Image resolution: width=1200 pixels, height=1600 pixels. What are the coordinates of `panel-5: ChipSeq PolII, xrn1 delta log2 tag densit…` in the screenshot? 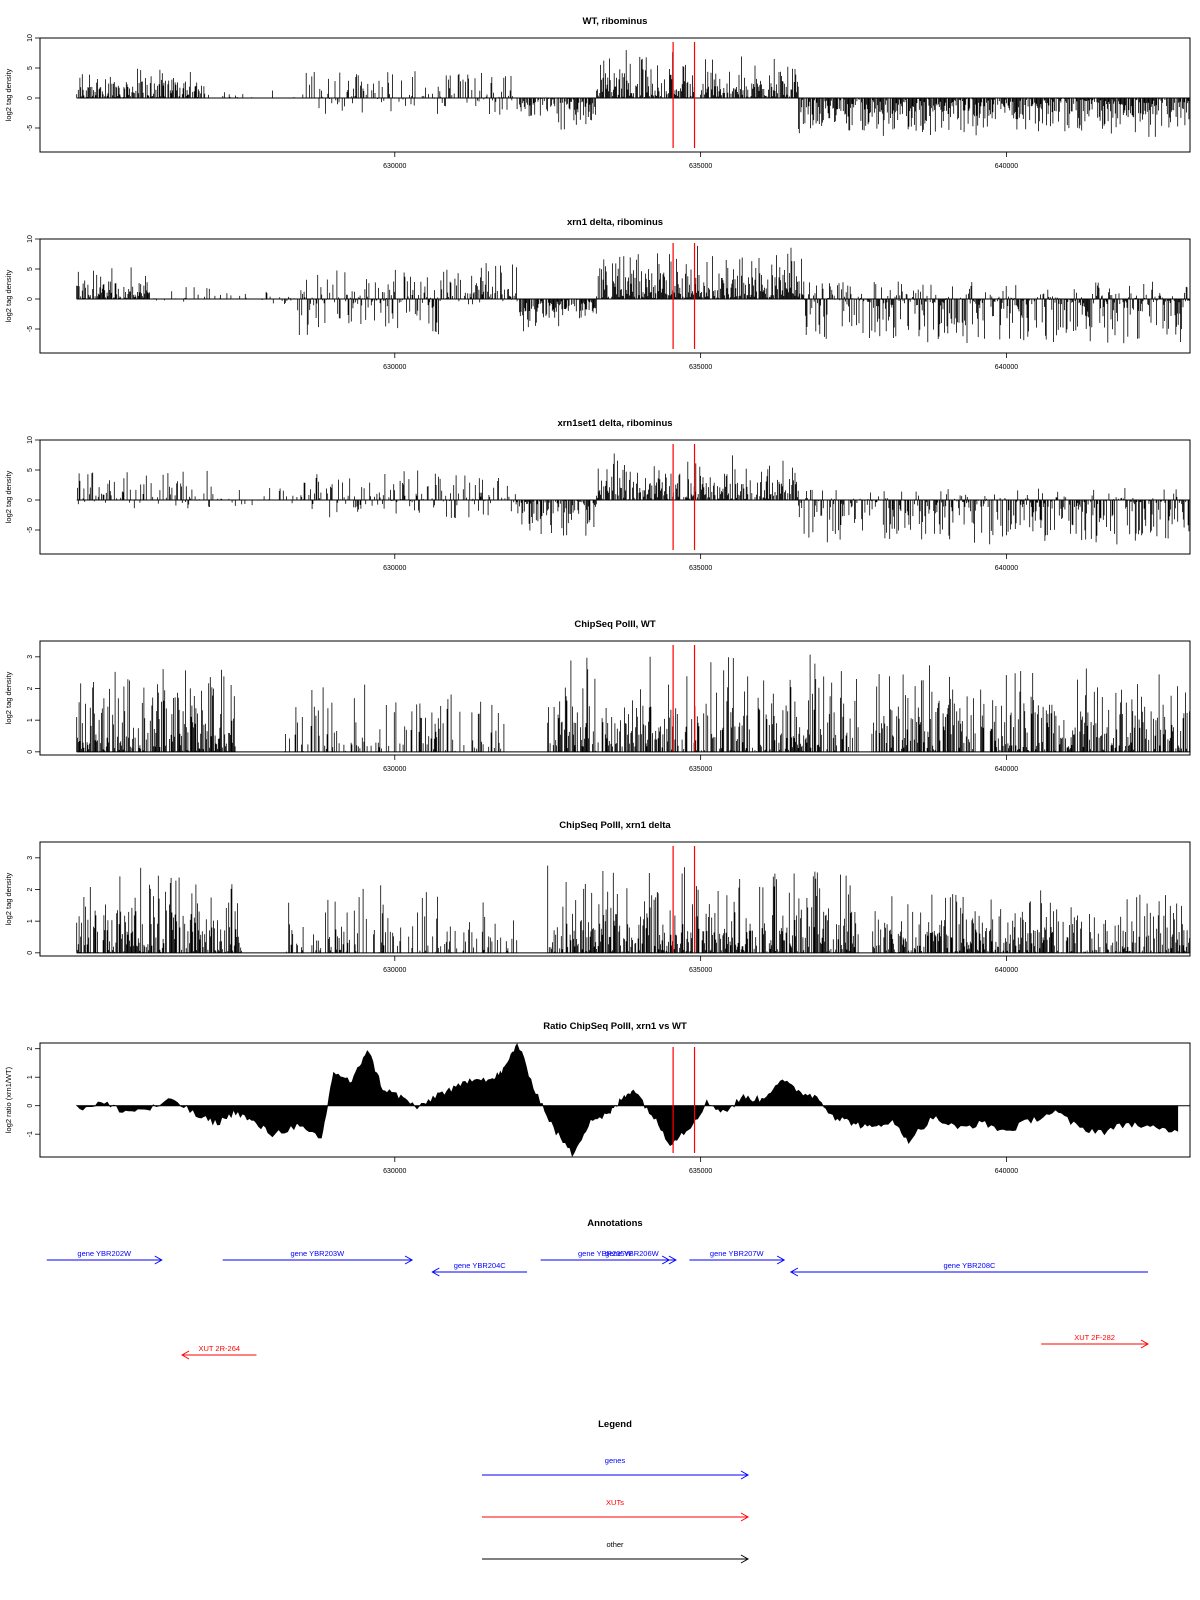 It's located at (597, 897).